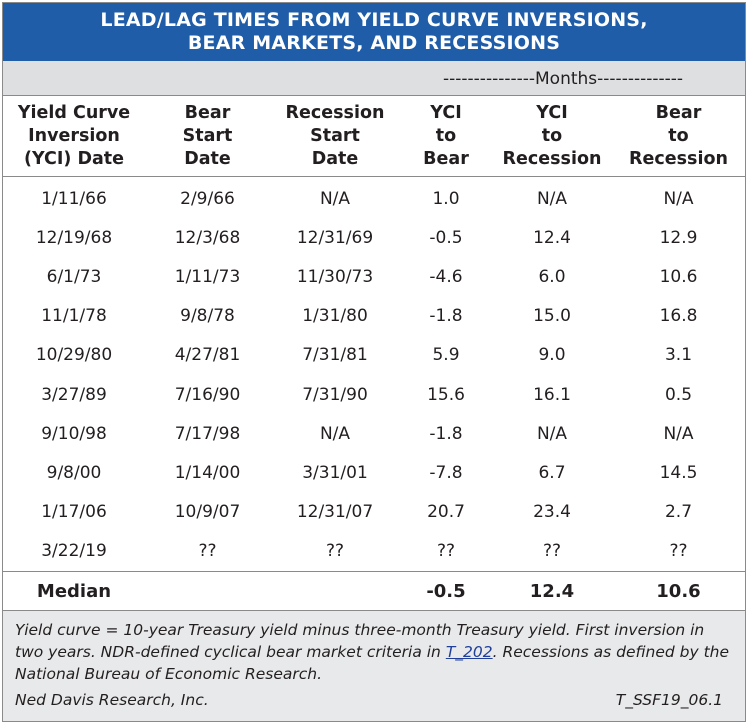 Image resolution: width=750 pixels, height=726 pixels. What do you see at coordinates (374, 590) in the screenshot?
I see `median-row: Median -0.5 12.4 10.6` at bounding box center [374, 590].